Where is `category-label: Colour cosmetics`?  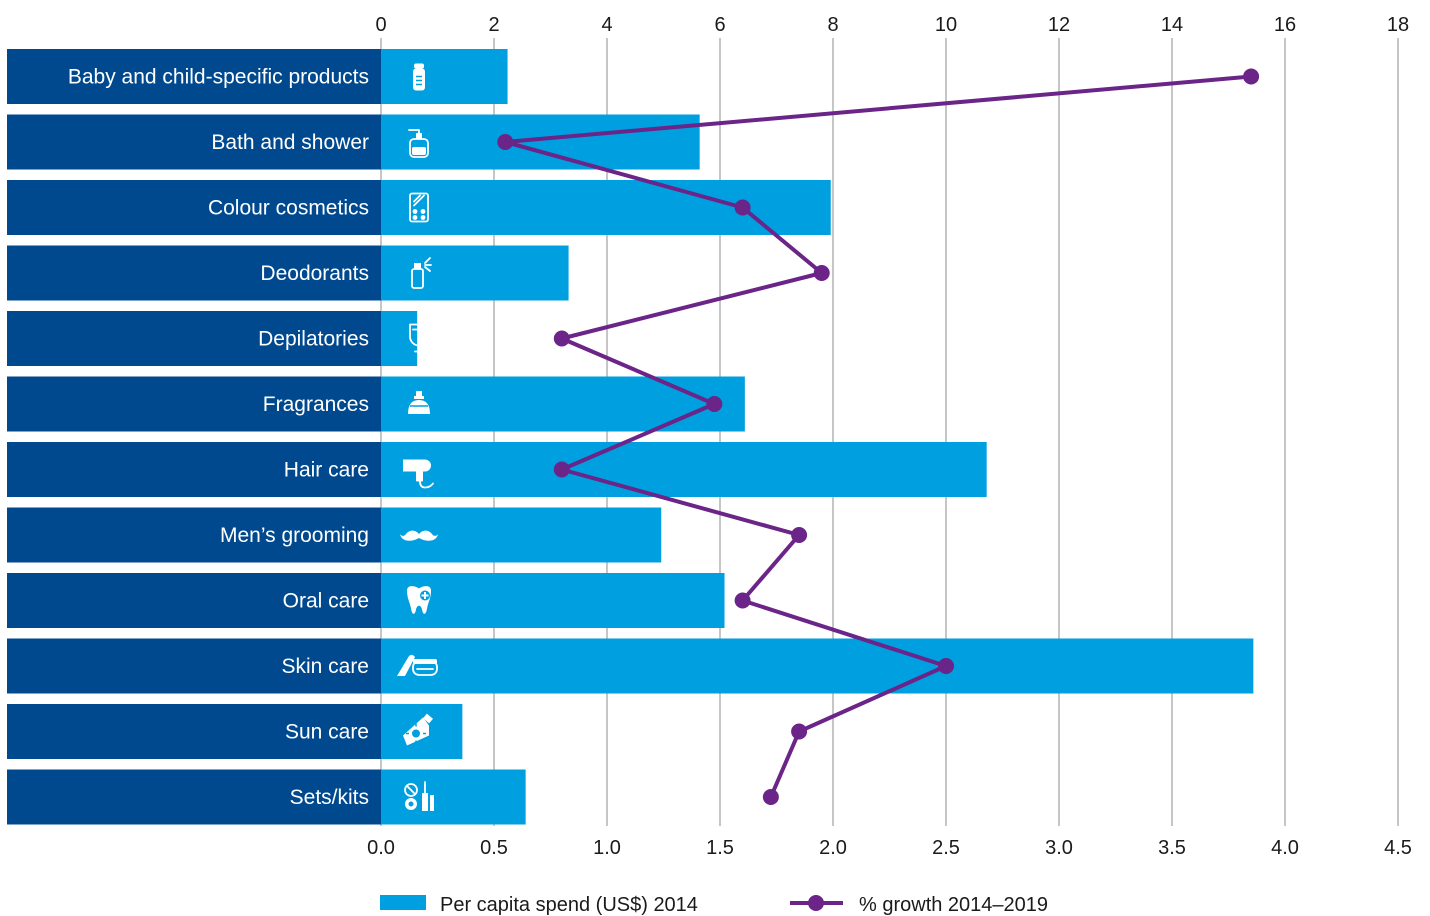
category-label: Colour cosmetics is located at coordinates (288, 208).